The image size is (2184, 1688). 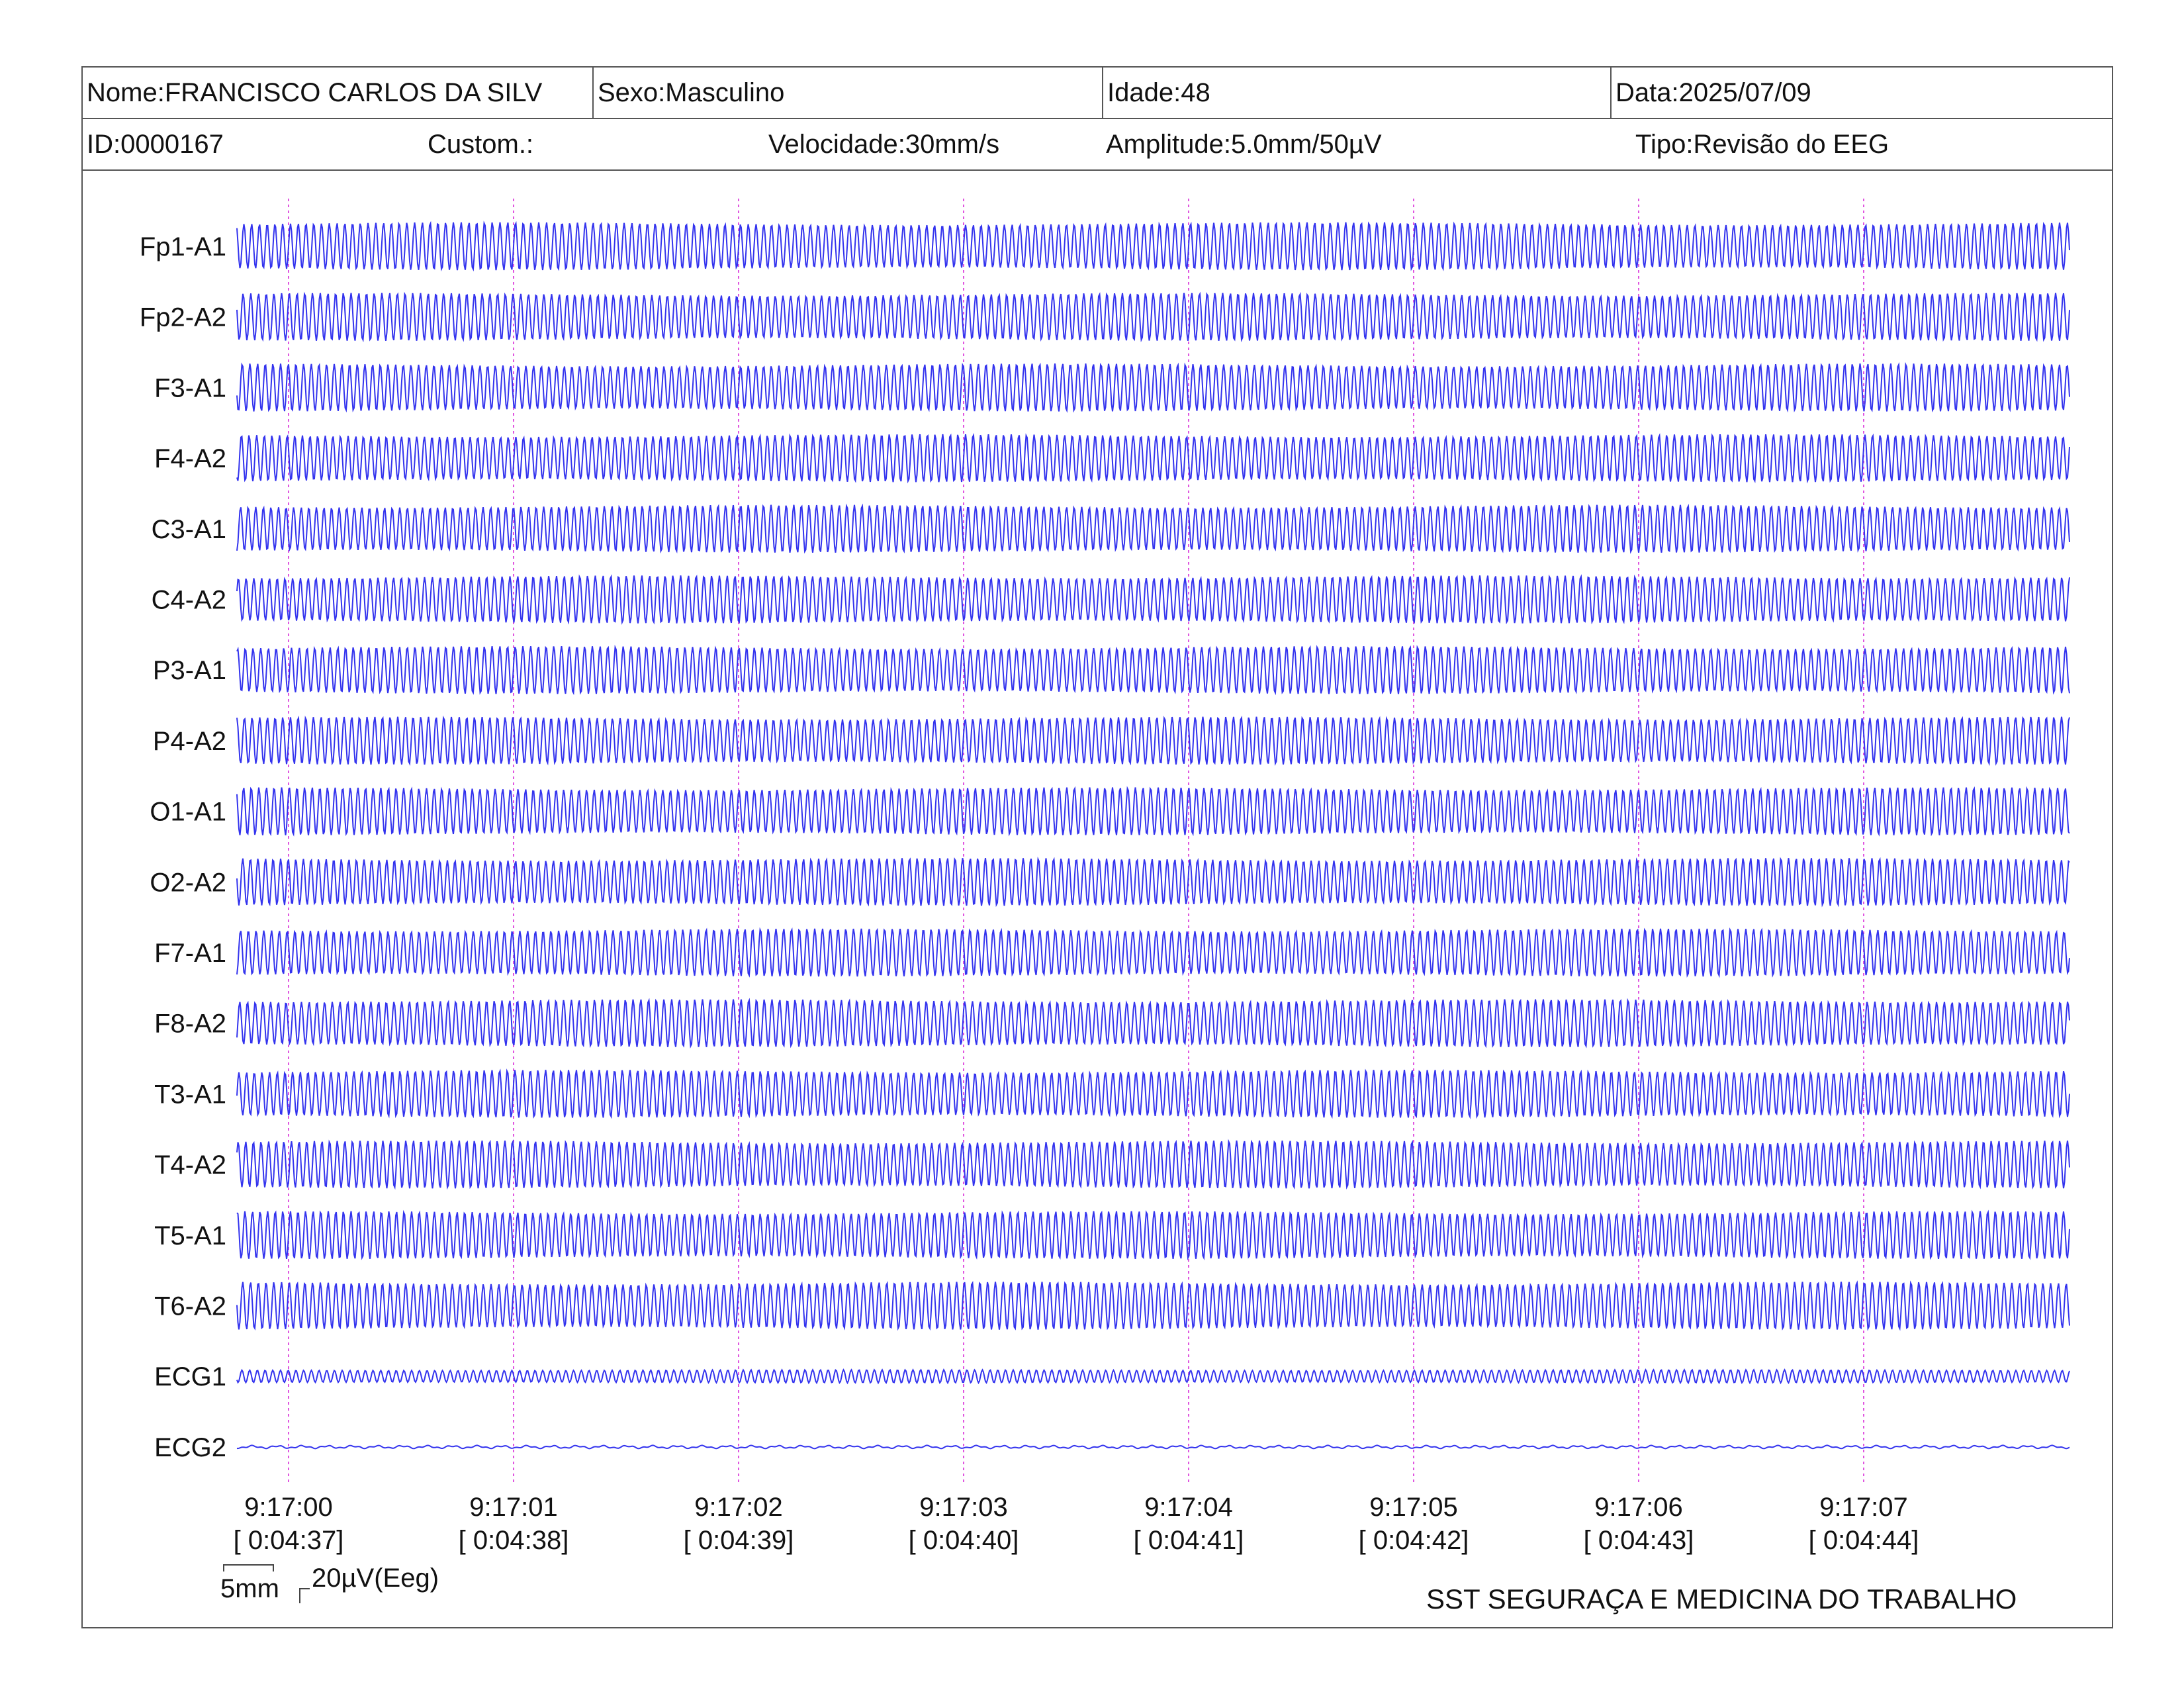 I want to click on organization-footer: SST SEGURAÇA E MEDICINA DO TRABALHO, so click(x=1721, y=1599).